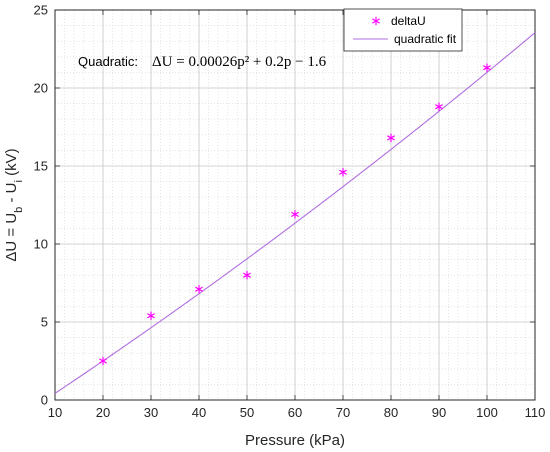  Describe the element at coordinates (19, 210) in the screenshot. I see `y-axis-title-subscript: b` at that location.